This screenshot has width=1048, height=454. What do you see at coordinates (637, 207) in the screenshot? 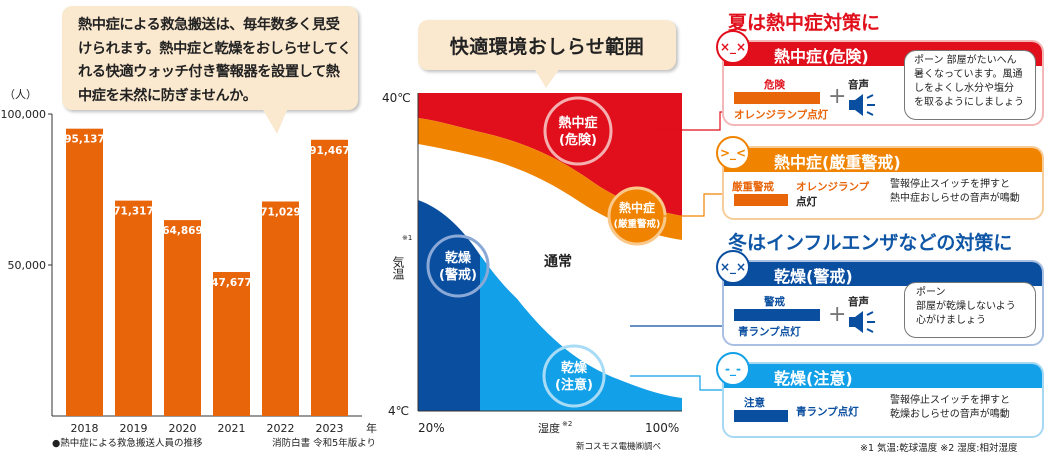
I see `label-heat-warning-1: 熱中症` at bounding box center [637, 207].